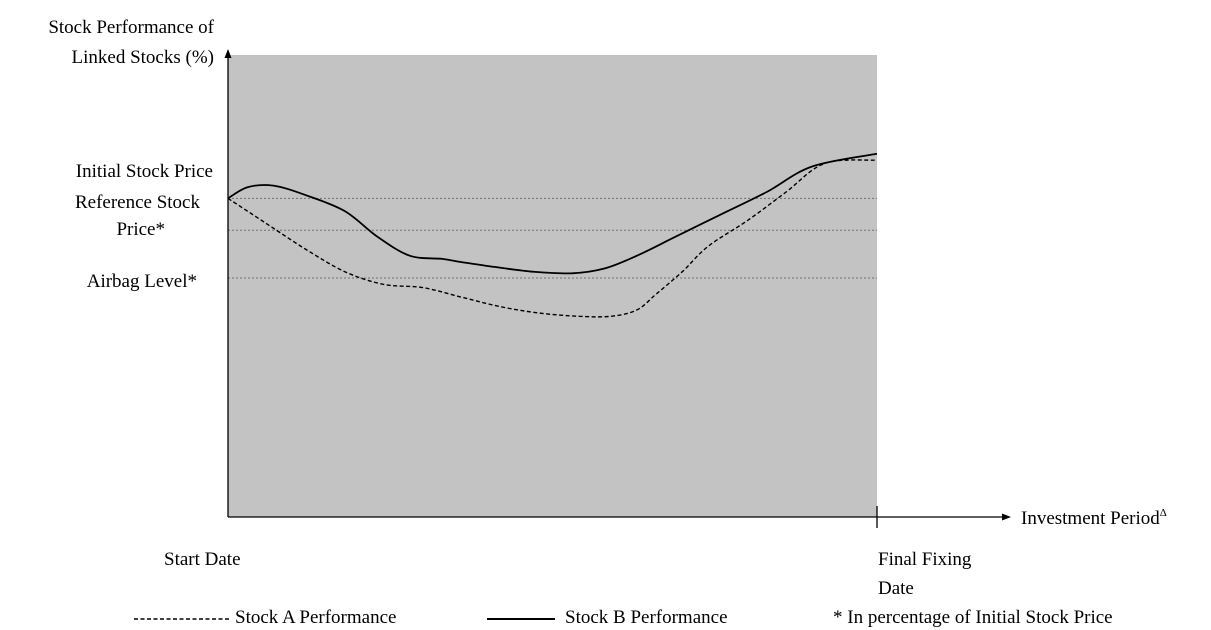 This screenshot has width=1211, height=630. What do you see at coordinates (925, 559) in the screenshot?
I see `final-fixing-date-label-line-1: Final Fixing` at bounding box center [925, 559].